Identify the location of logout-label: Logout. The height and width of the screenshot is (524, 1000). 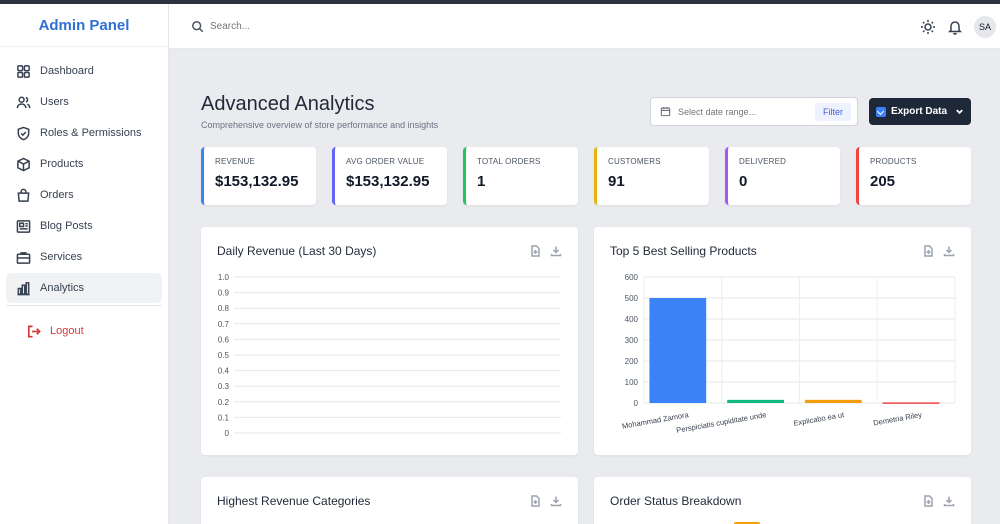
(67, 331).